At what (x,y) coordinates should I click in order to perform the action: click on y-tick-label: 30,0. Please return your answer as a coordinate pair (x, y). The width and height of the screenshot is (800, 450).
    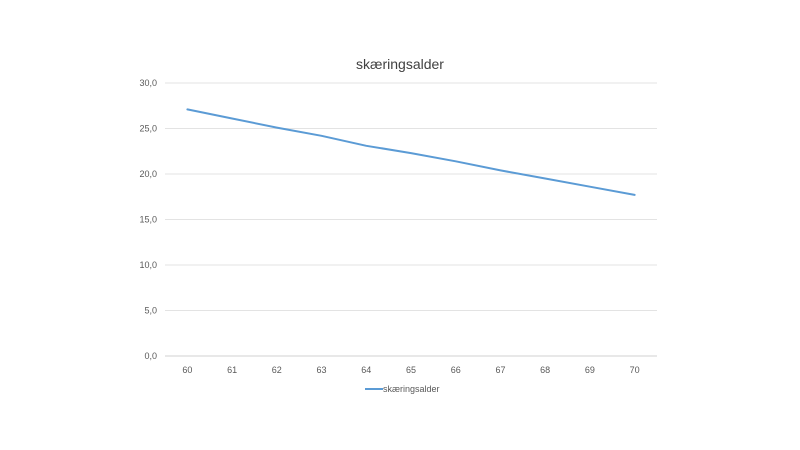
    Looking at the image, I should click on (148, 83).